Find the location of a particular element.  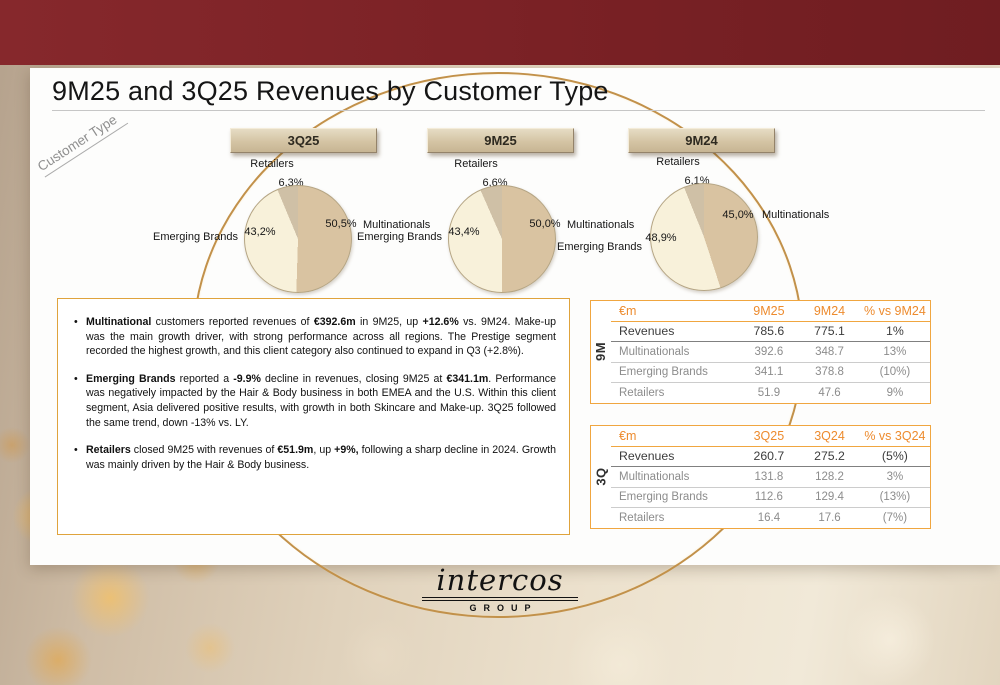

table-cell: 51.9 is located at coordinates (769, 392).